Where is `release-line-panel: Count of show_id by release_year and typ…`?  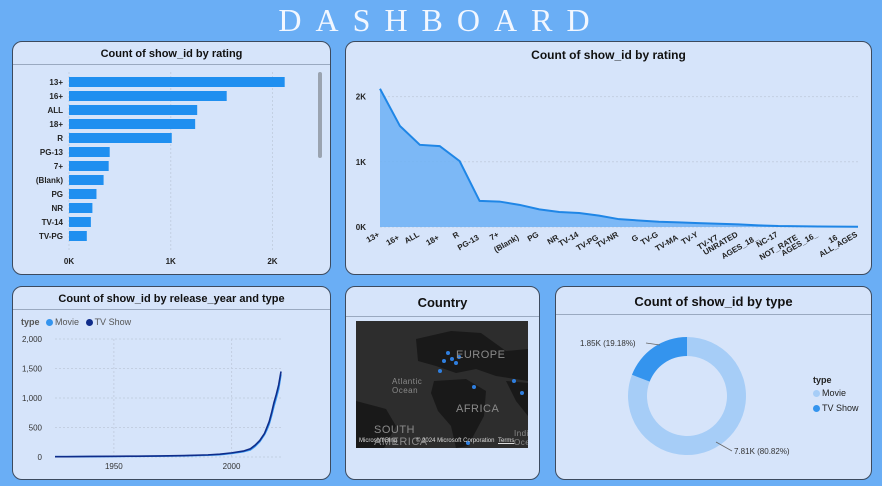 release-line-panel: Count of show_id by release_year and typ… is located at coordinates (171, 383).